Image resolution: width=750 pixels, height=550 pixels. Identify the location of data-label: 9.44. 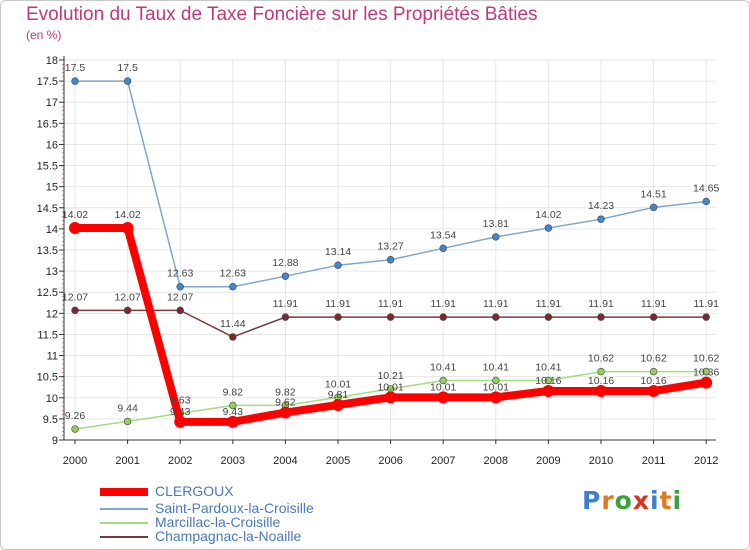
(127, 408).